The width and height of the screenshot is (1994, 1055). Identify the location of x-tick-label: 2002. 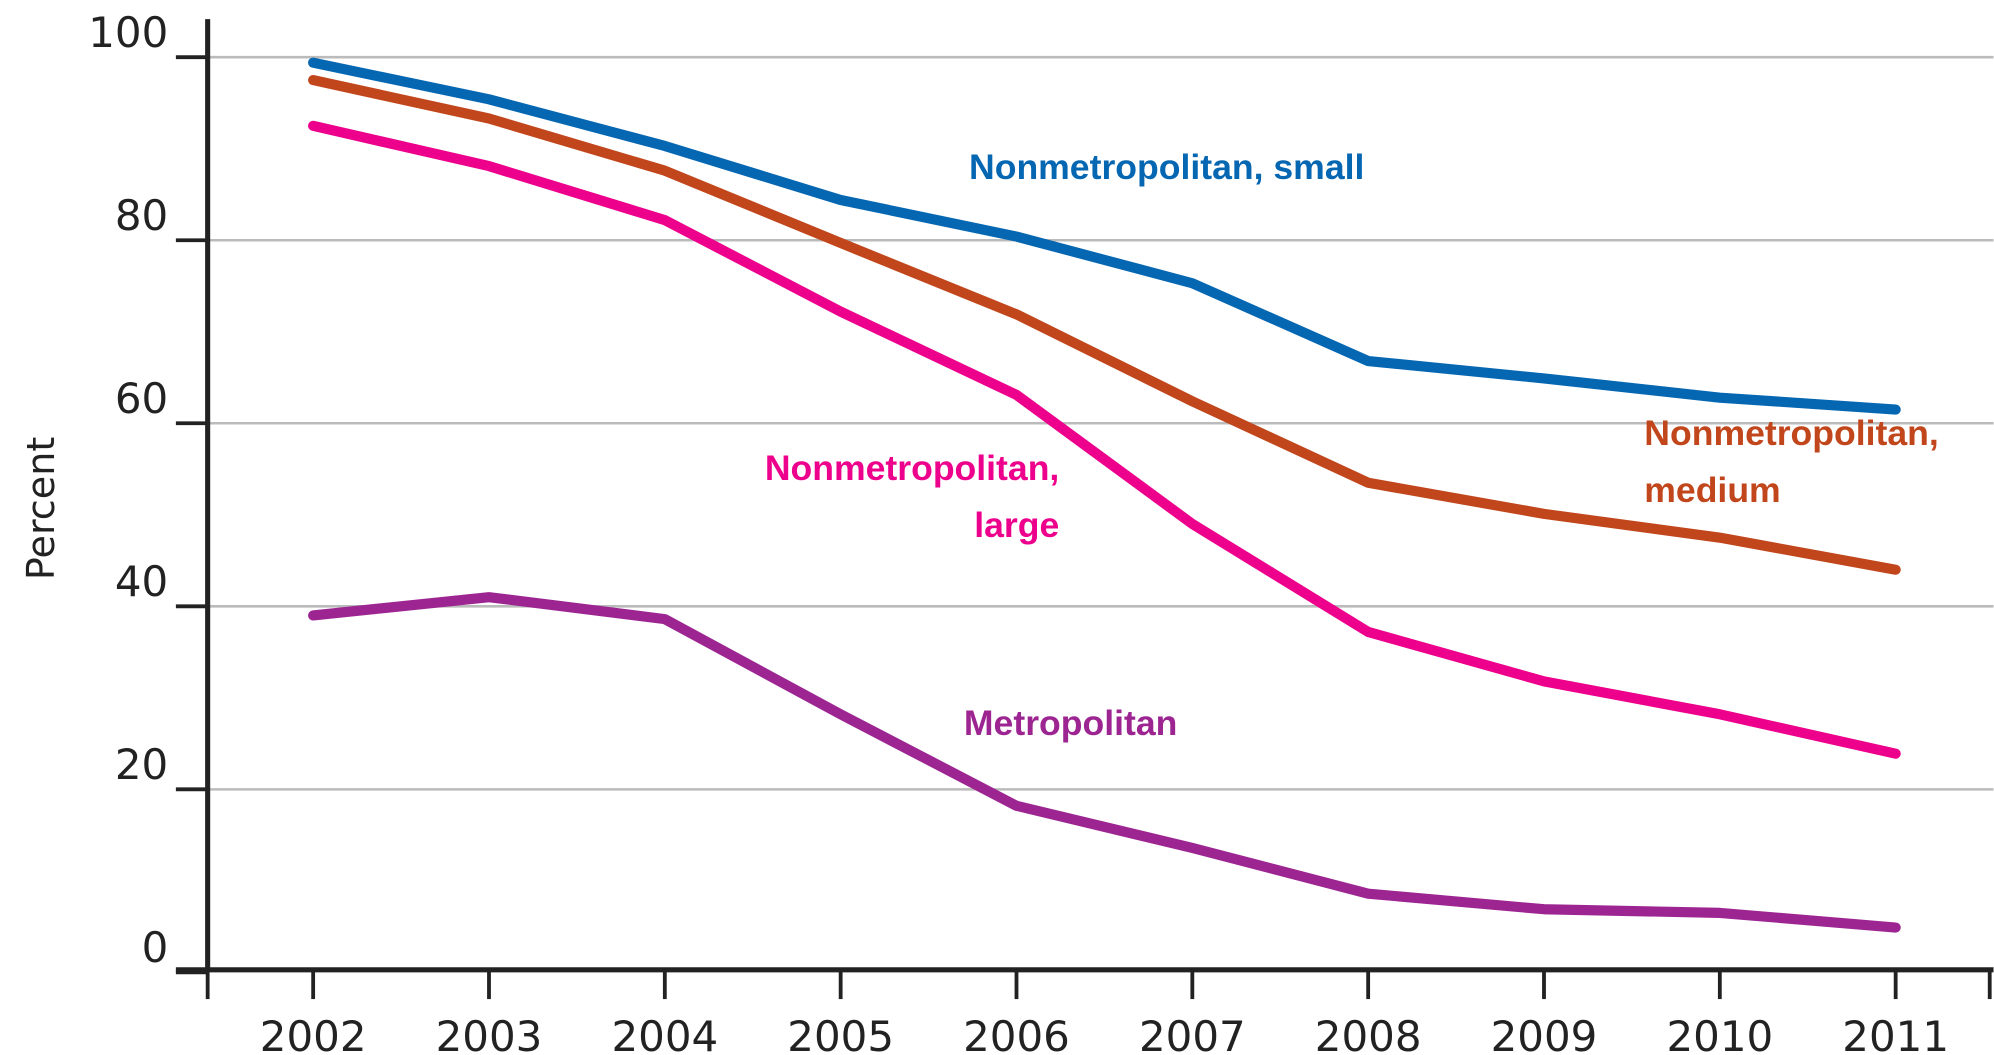
(313, 1033).